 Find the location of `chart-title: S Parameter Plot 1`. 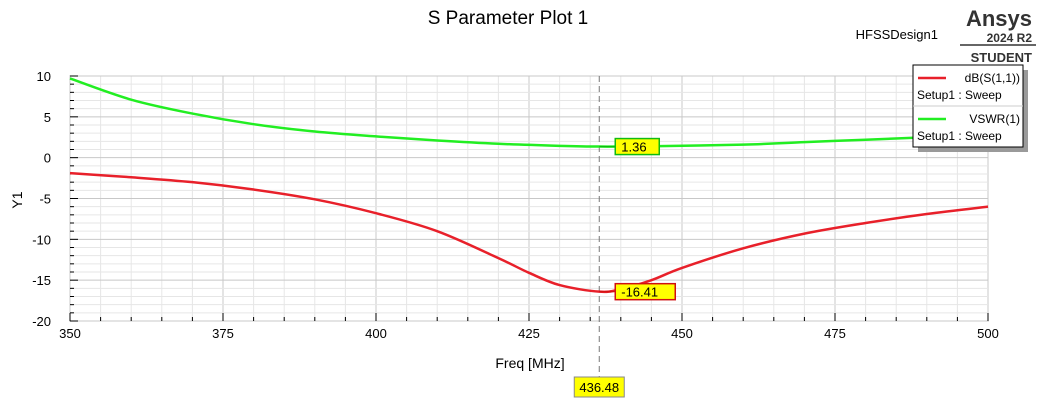

chart-title: S Parameter Plot 1 is located at coordinates (508, 18).